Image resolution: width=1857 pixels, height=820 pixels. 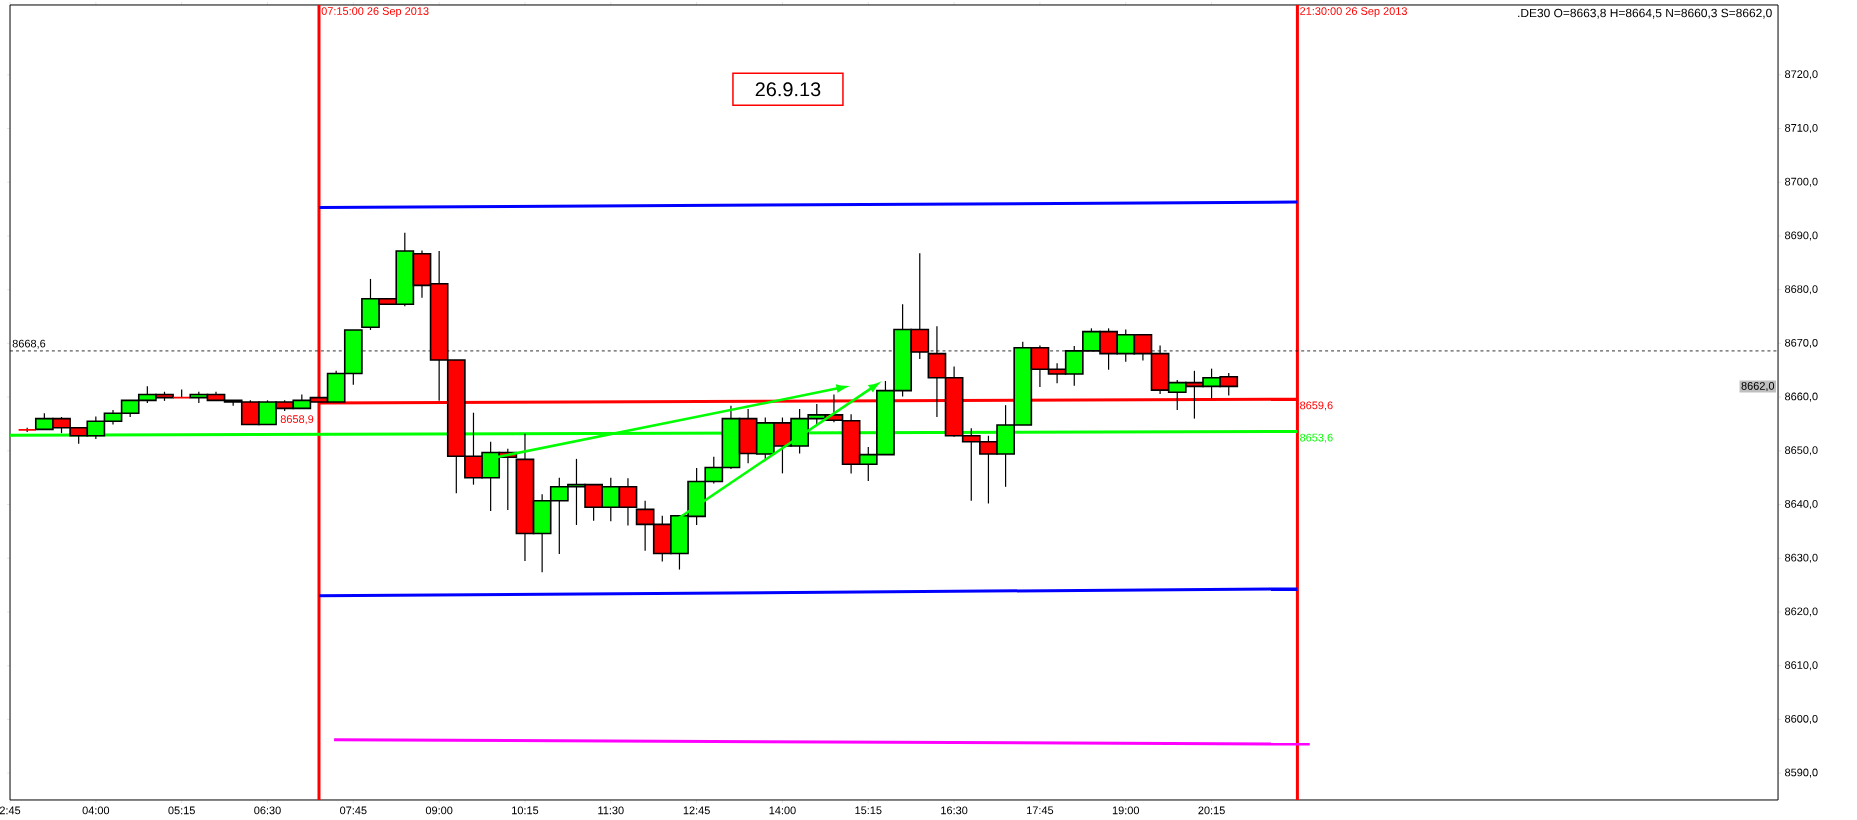 I want to click on y-tick-label: 8650,0, so click(x=1801, y=451).